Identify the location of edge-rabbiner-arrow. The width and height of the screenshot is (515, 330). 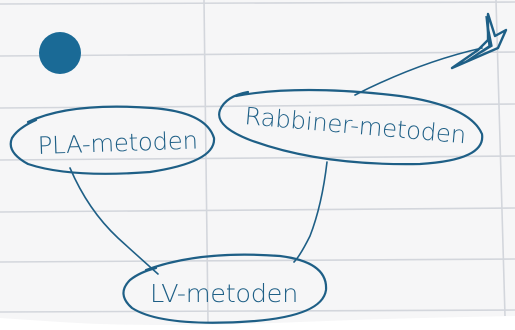
(418, 71).